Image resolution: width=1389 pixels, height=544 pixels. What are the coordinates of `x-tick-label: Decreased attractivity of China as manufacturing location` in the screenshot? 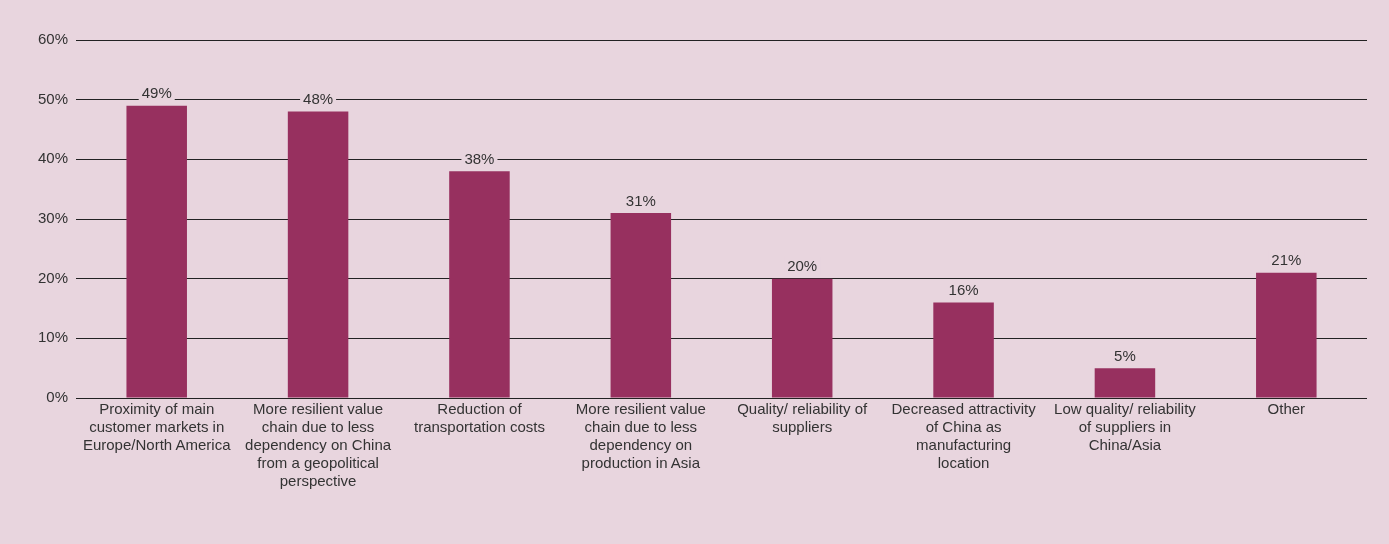 It's located at (964, 436).